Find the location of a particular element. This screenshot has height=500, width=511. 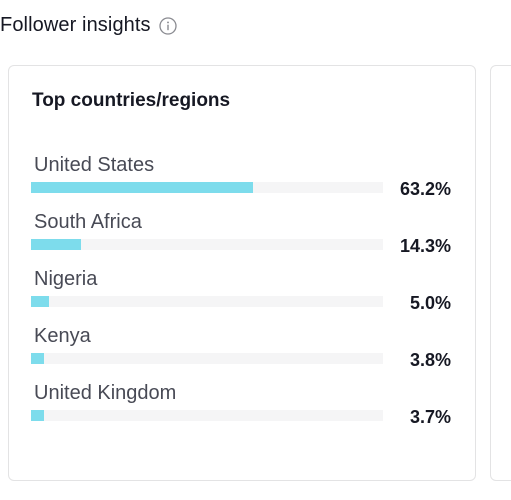

country-row: United States 63.2% is located at coordinates (242, 179).